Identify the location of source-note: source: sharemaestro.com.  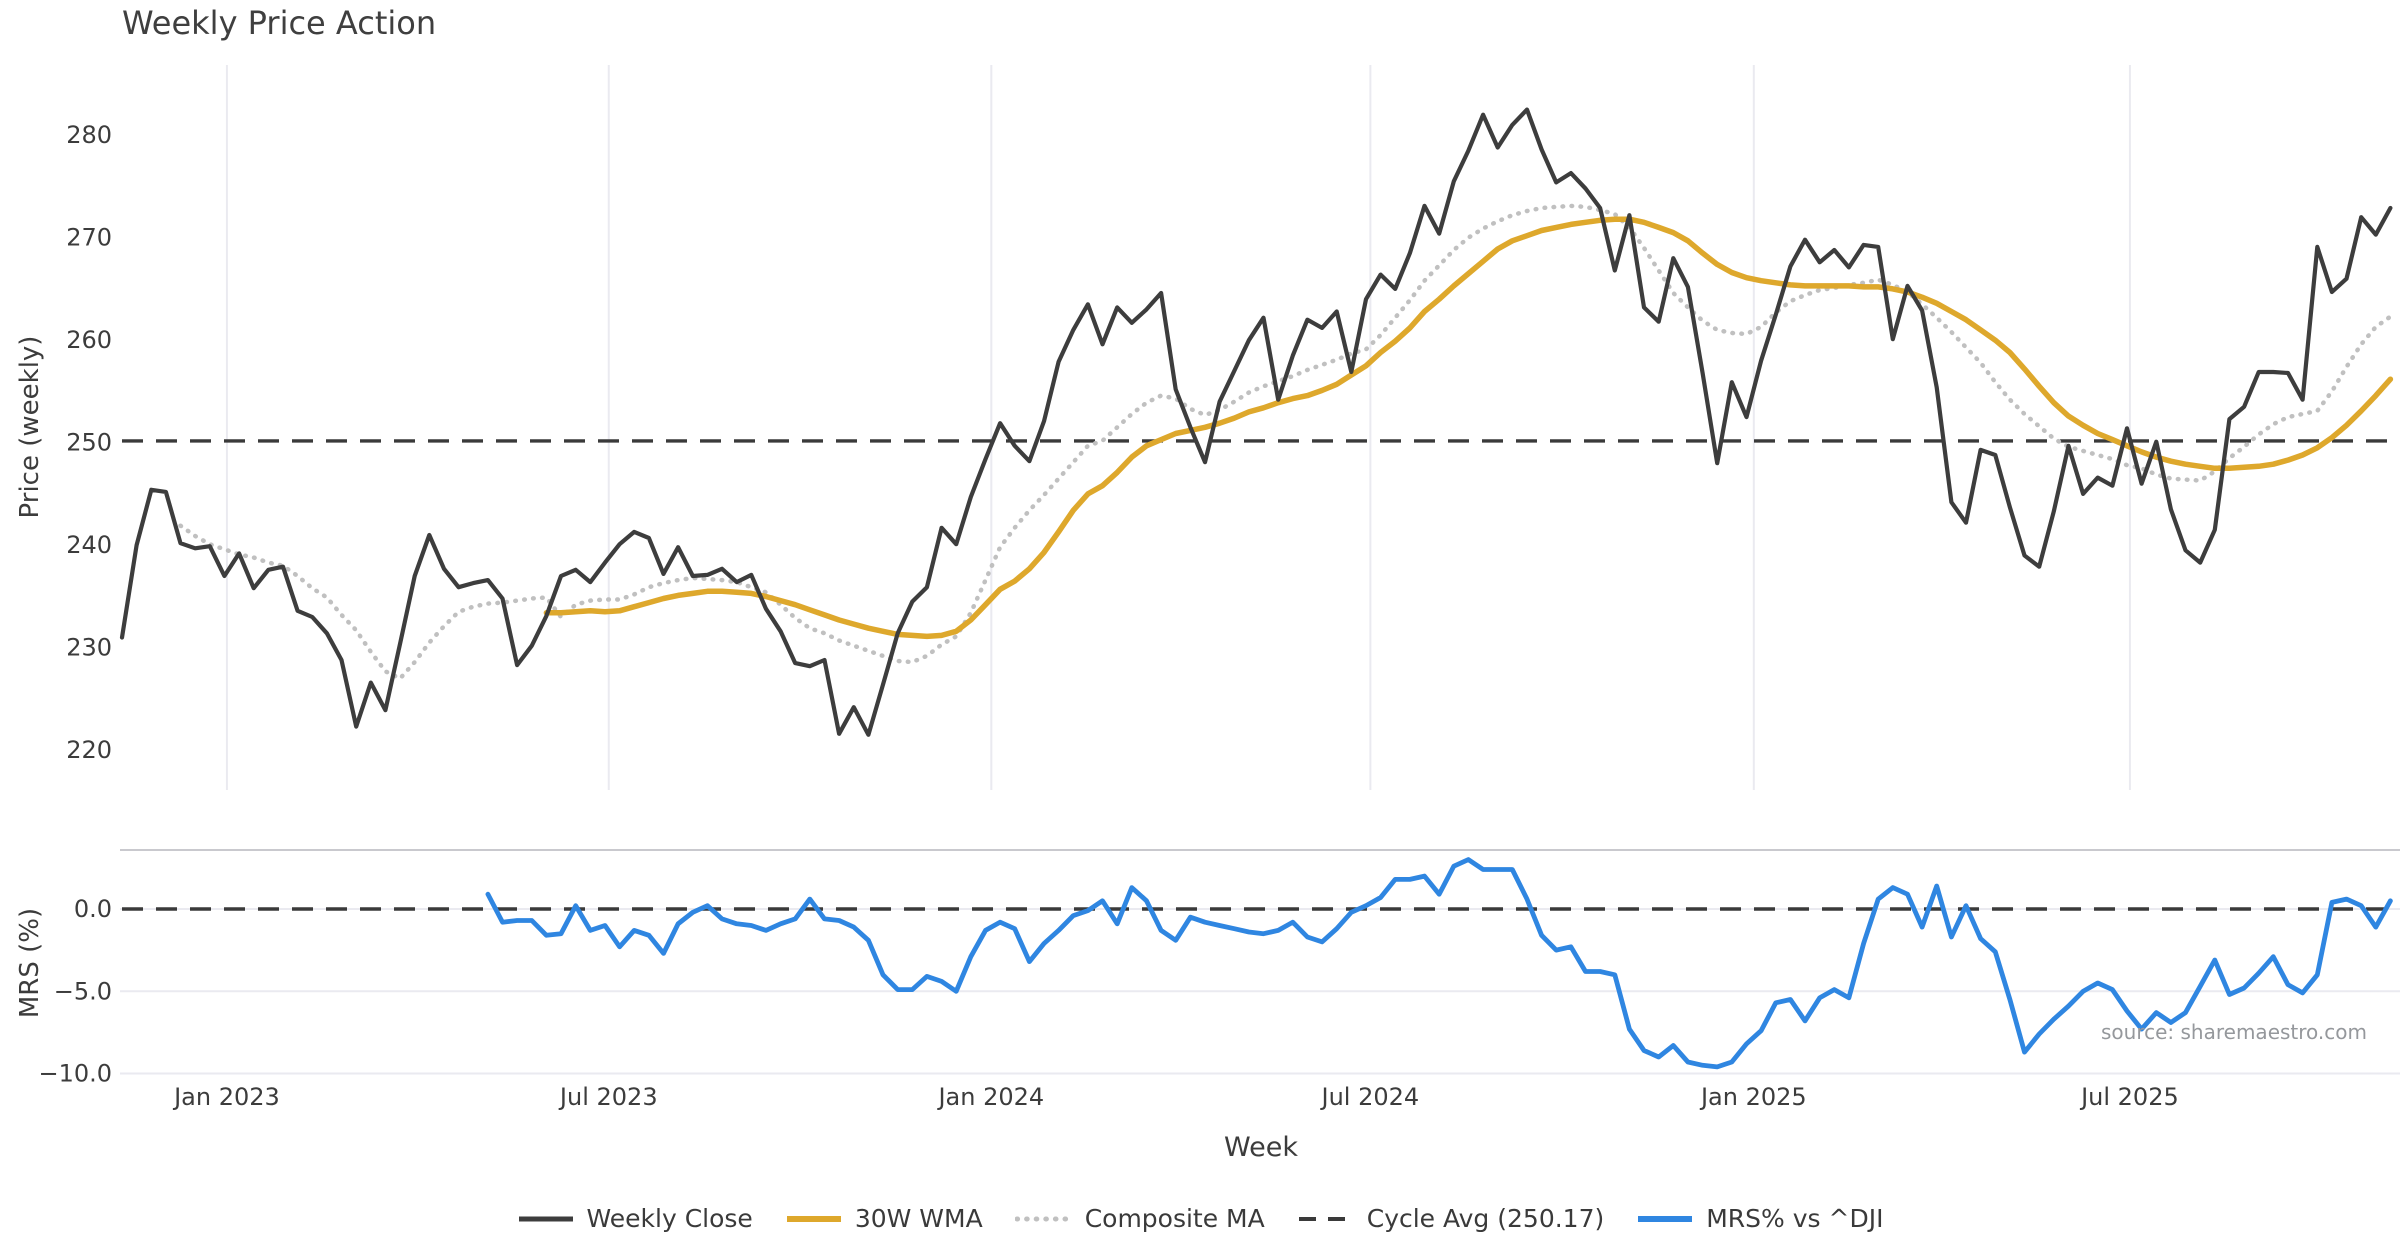
(2234, 1032).